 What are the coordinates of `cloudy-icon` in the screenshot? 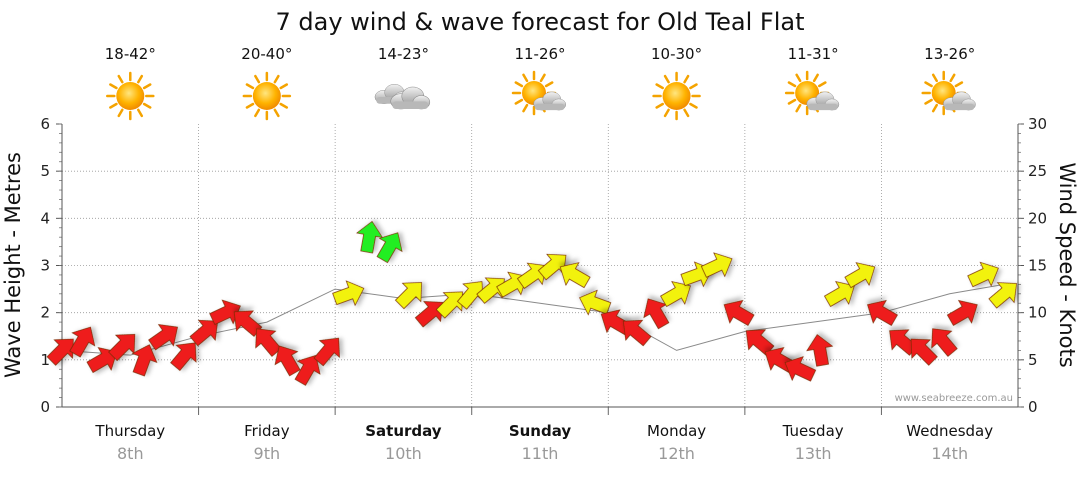 It's located at (402, 97).